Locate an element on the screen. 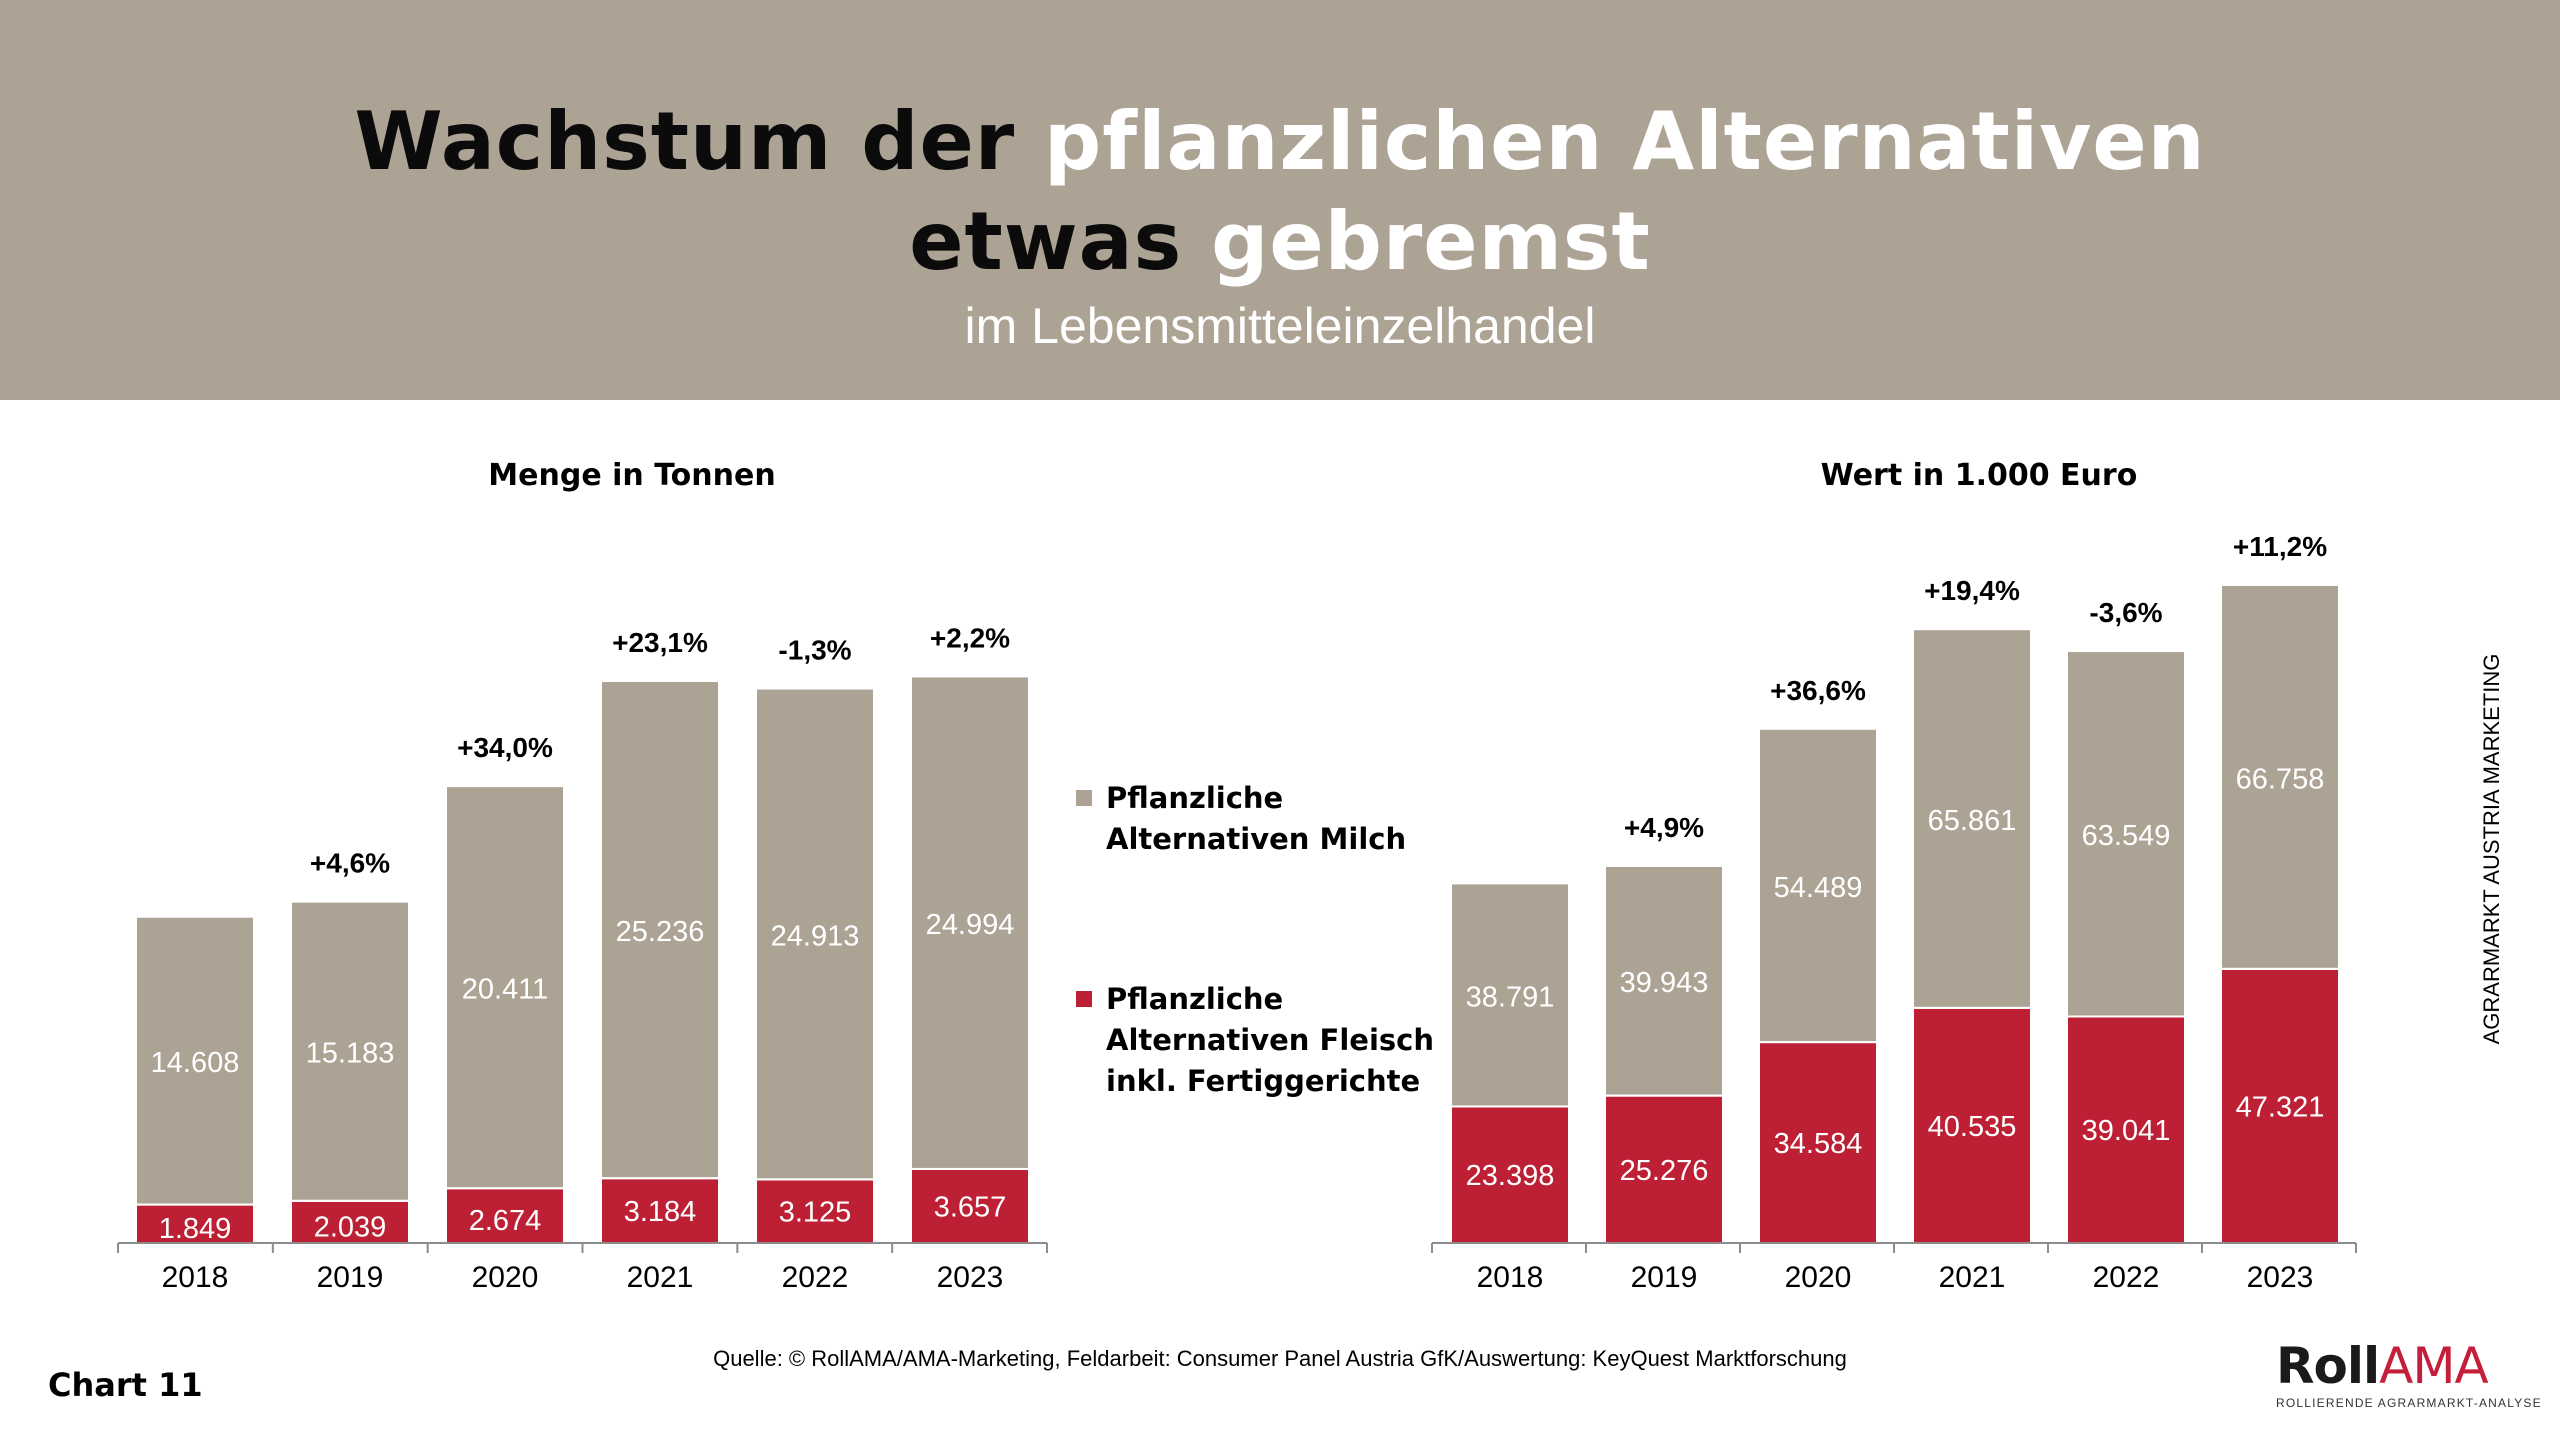 Image resolution: width=2560 pixels, height=1440 pixels. menge-label-milch-2019: 15.183 is located at coordinates (350, 1054).